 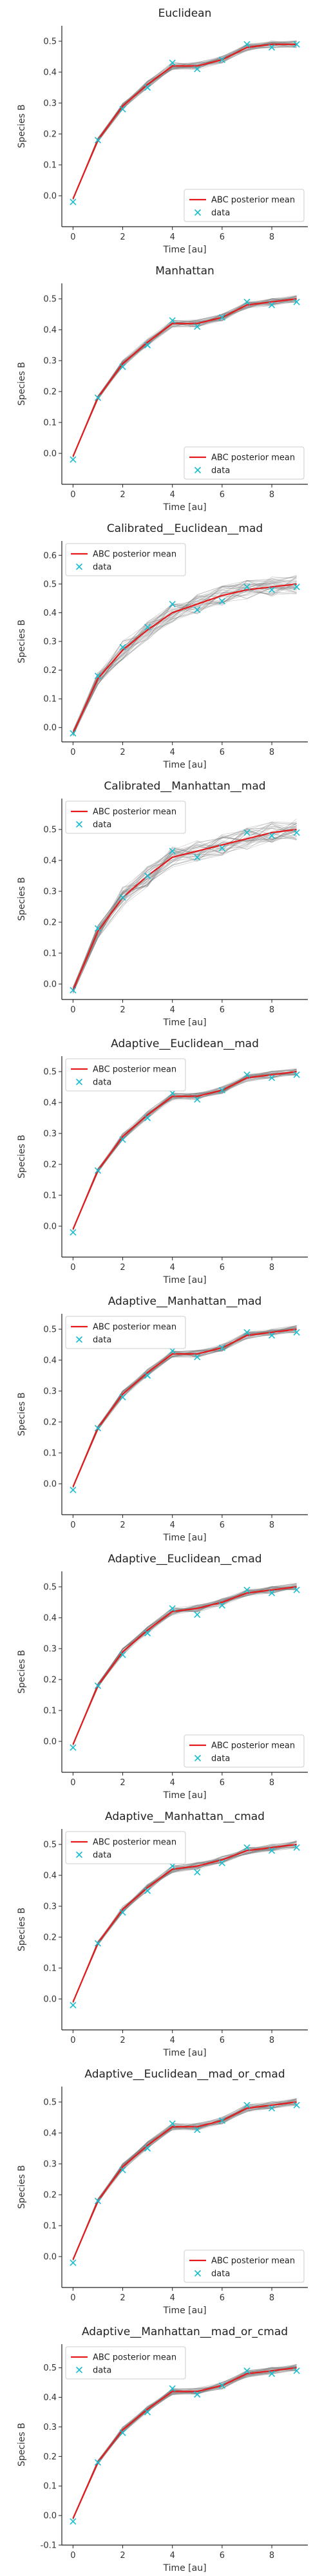 I want to click on y-tick-label: 0.2, so click(x=50, y=1680).